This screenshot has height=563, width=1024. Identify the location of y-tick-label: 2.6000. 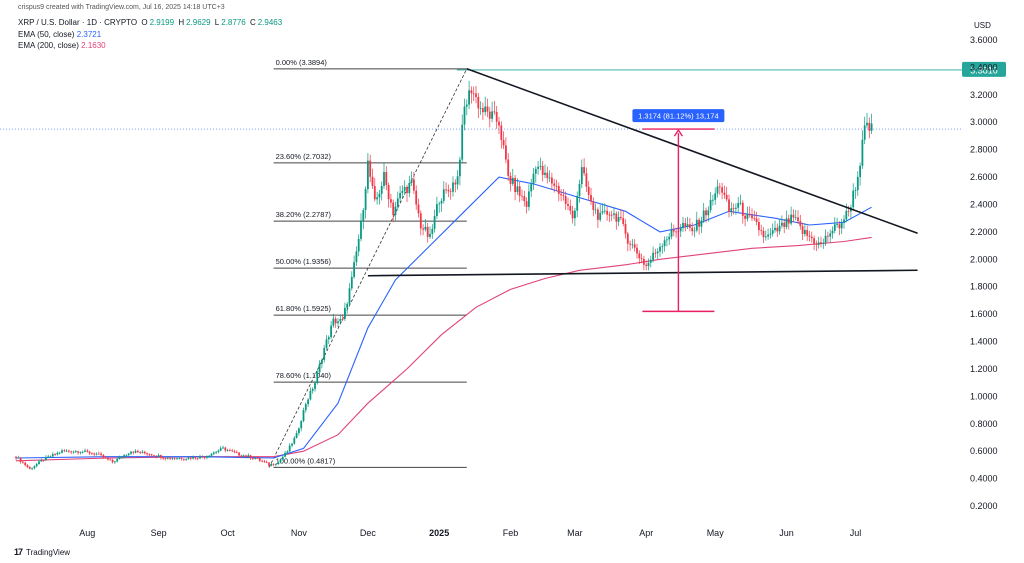
(984, 177).